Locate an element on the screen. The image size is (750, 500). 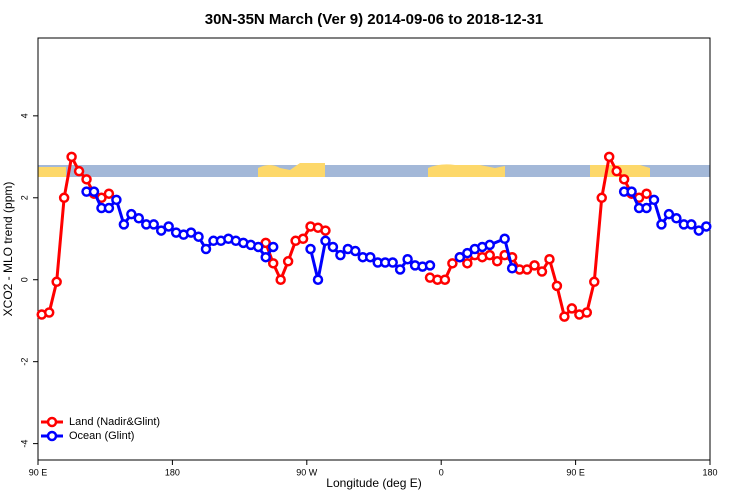
y-tick-label: 4 is located at coordinates (24, 115).